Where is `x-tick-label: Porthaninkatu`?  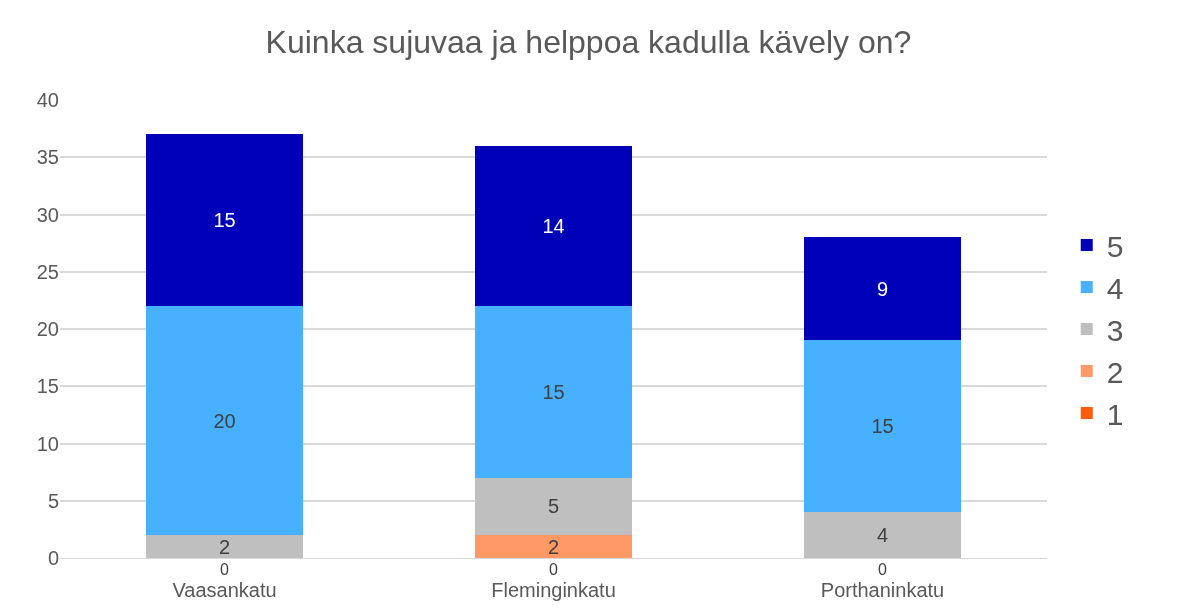 x-tick-label: Porthaninkatu is located at coordinates (882, 590).